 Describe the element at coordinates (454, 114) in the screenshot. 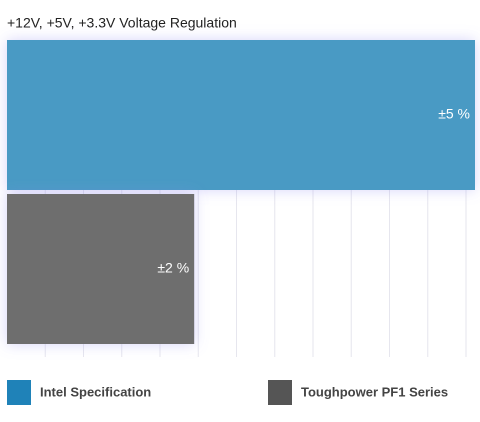

I see `value-label: ±5 %` at that location.